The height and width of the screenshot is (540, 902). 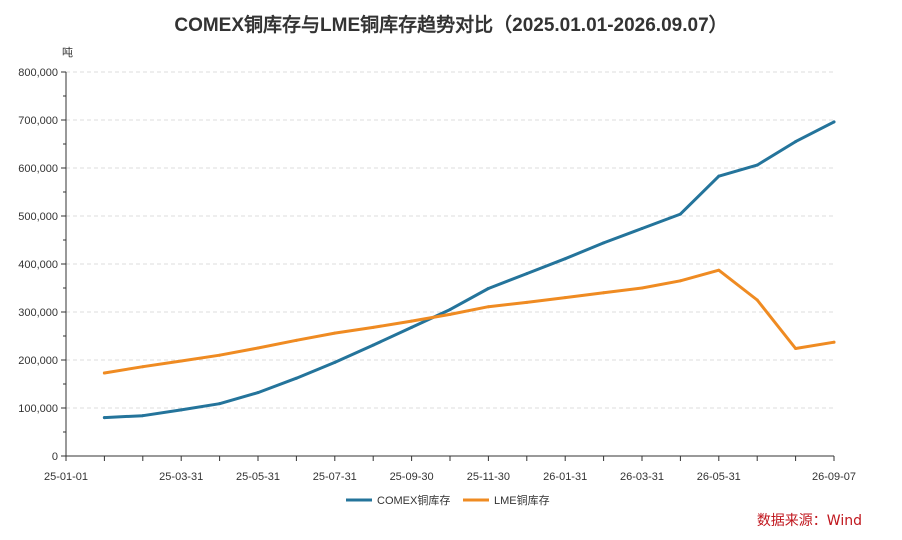 I want to click on legend-item: LME铜库存, so click(x=506, y=500).